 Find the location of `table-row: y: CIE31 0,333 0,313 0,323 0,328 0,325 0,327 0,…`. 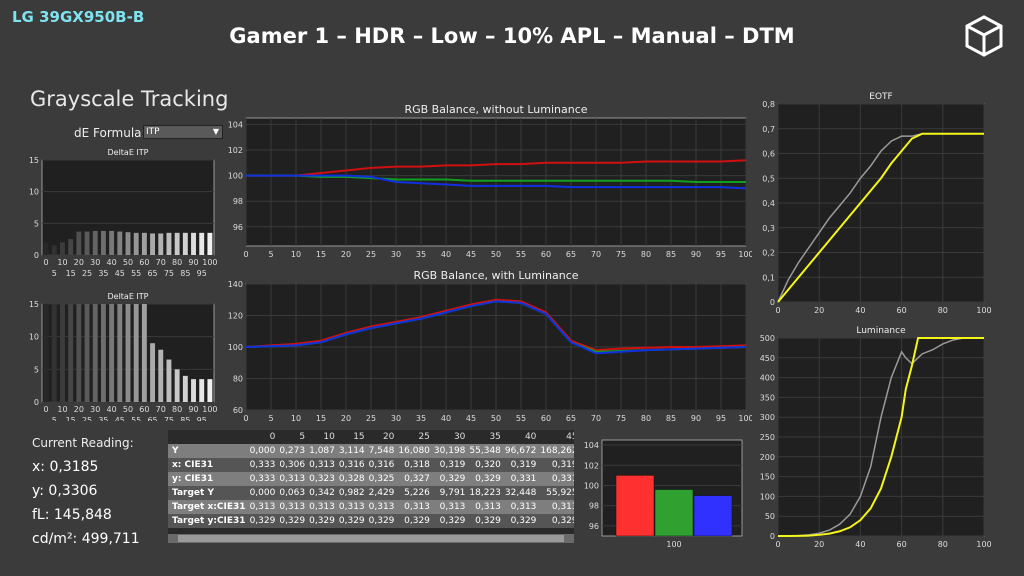

table-row: y: CIE31 0,333 0,313 0,323 0,328 0,325 0,327 0,… is located at coordinates (371, 479).